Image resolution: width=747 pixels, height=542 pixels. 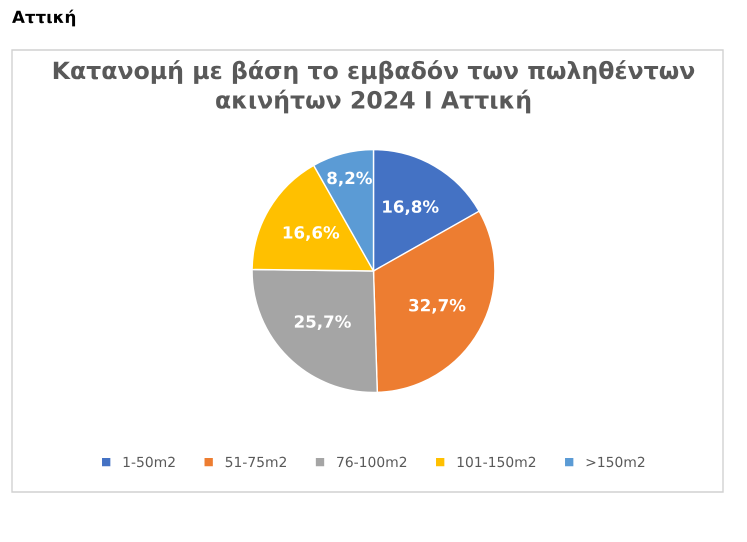 What do you see at coordinates (411, 208) in the screenshot?
I see `data-label: 16,8%` at bounding box center [411, 208].